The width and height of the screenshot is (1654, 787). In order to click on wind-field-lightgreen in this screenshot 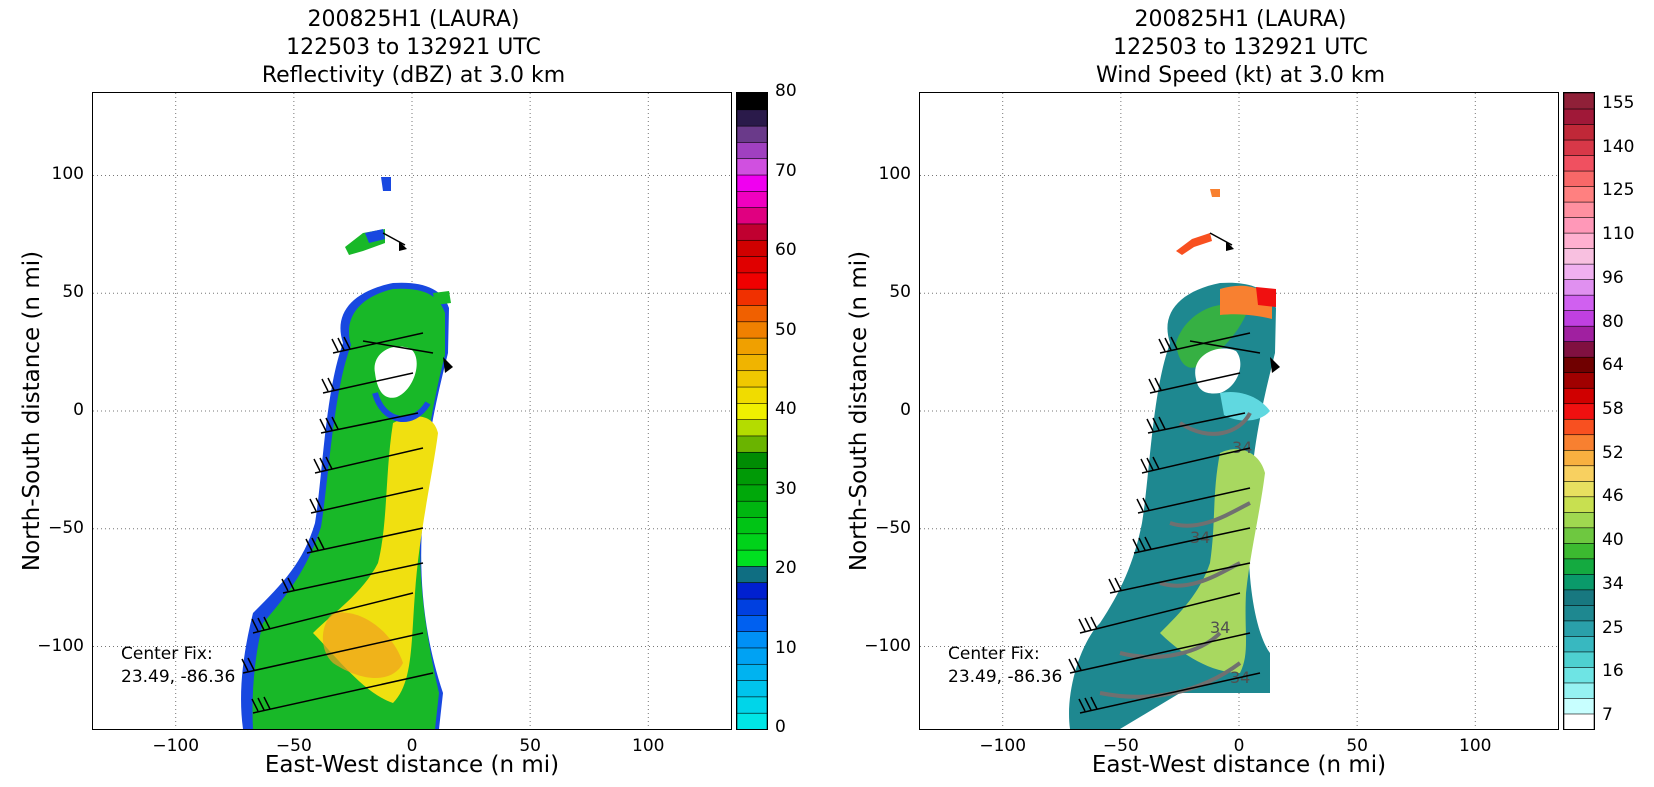, I will do `click(1212, 561)`.